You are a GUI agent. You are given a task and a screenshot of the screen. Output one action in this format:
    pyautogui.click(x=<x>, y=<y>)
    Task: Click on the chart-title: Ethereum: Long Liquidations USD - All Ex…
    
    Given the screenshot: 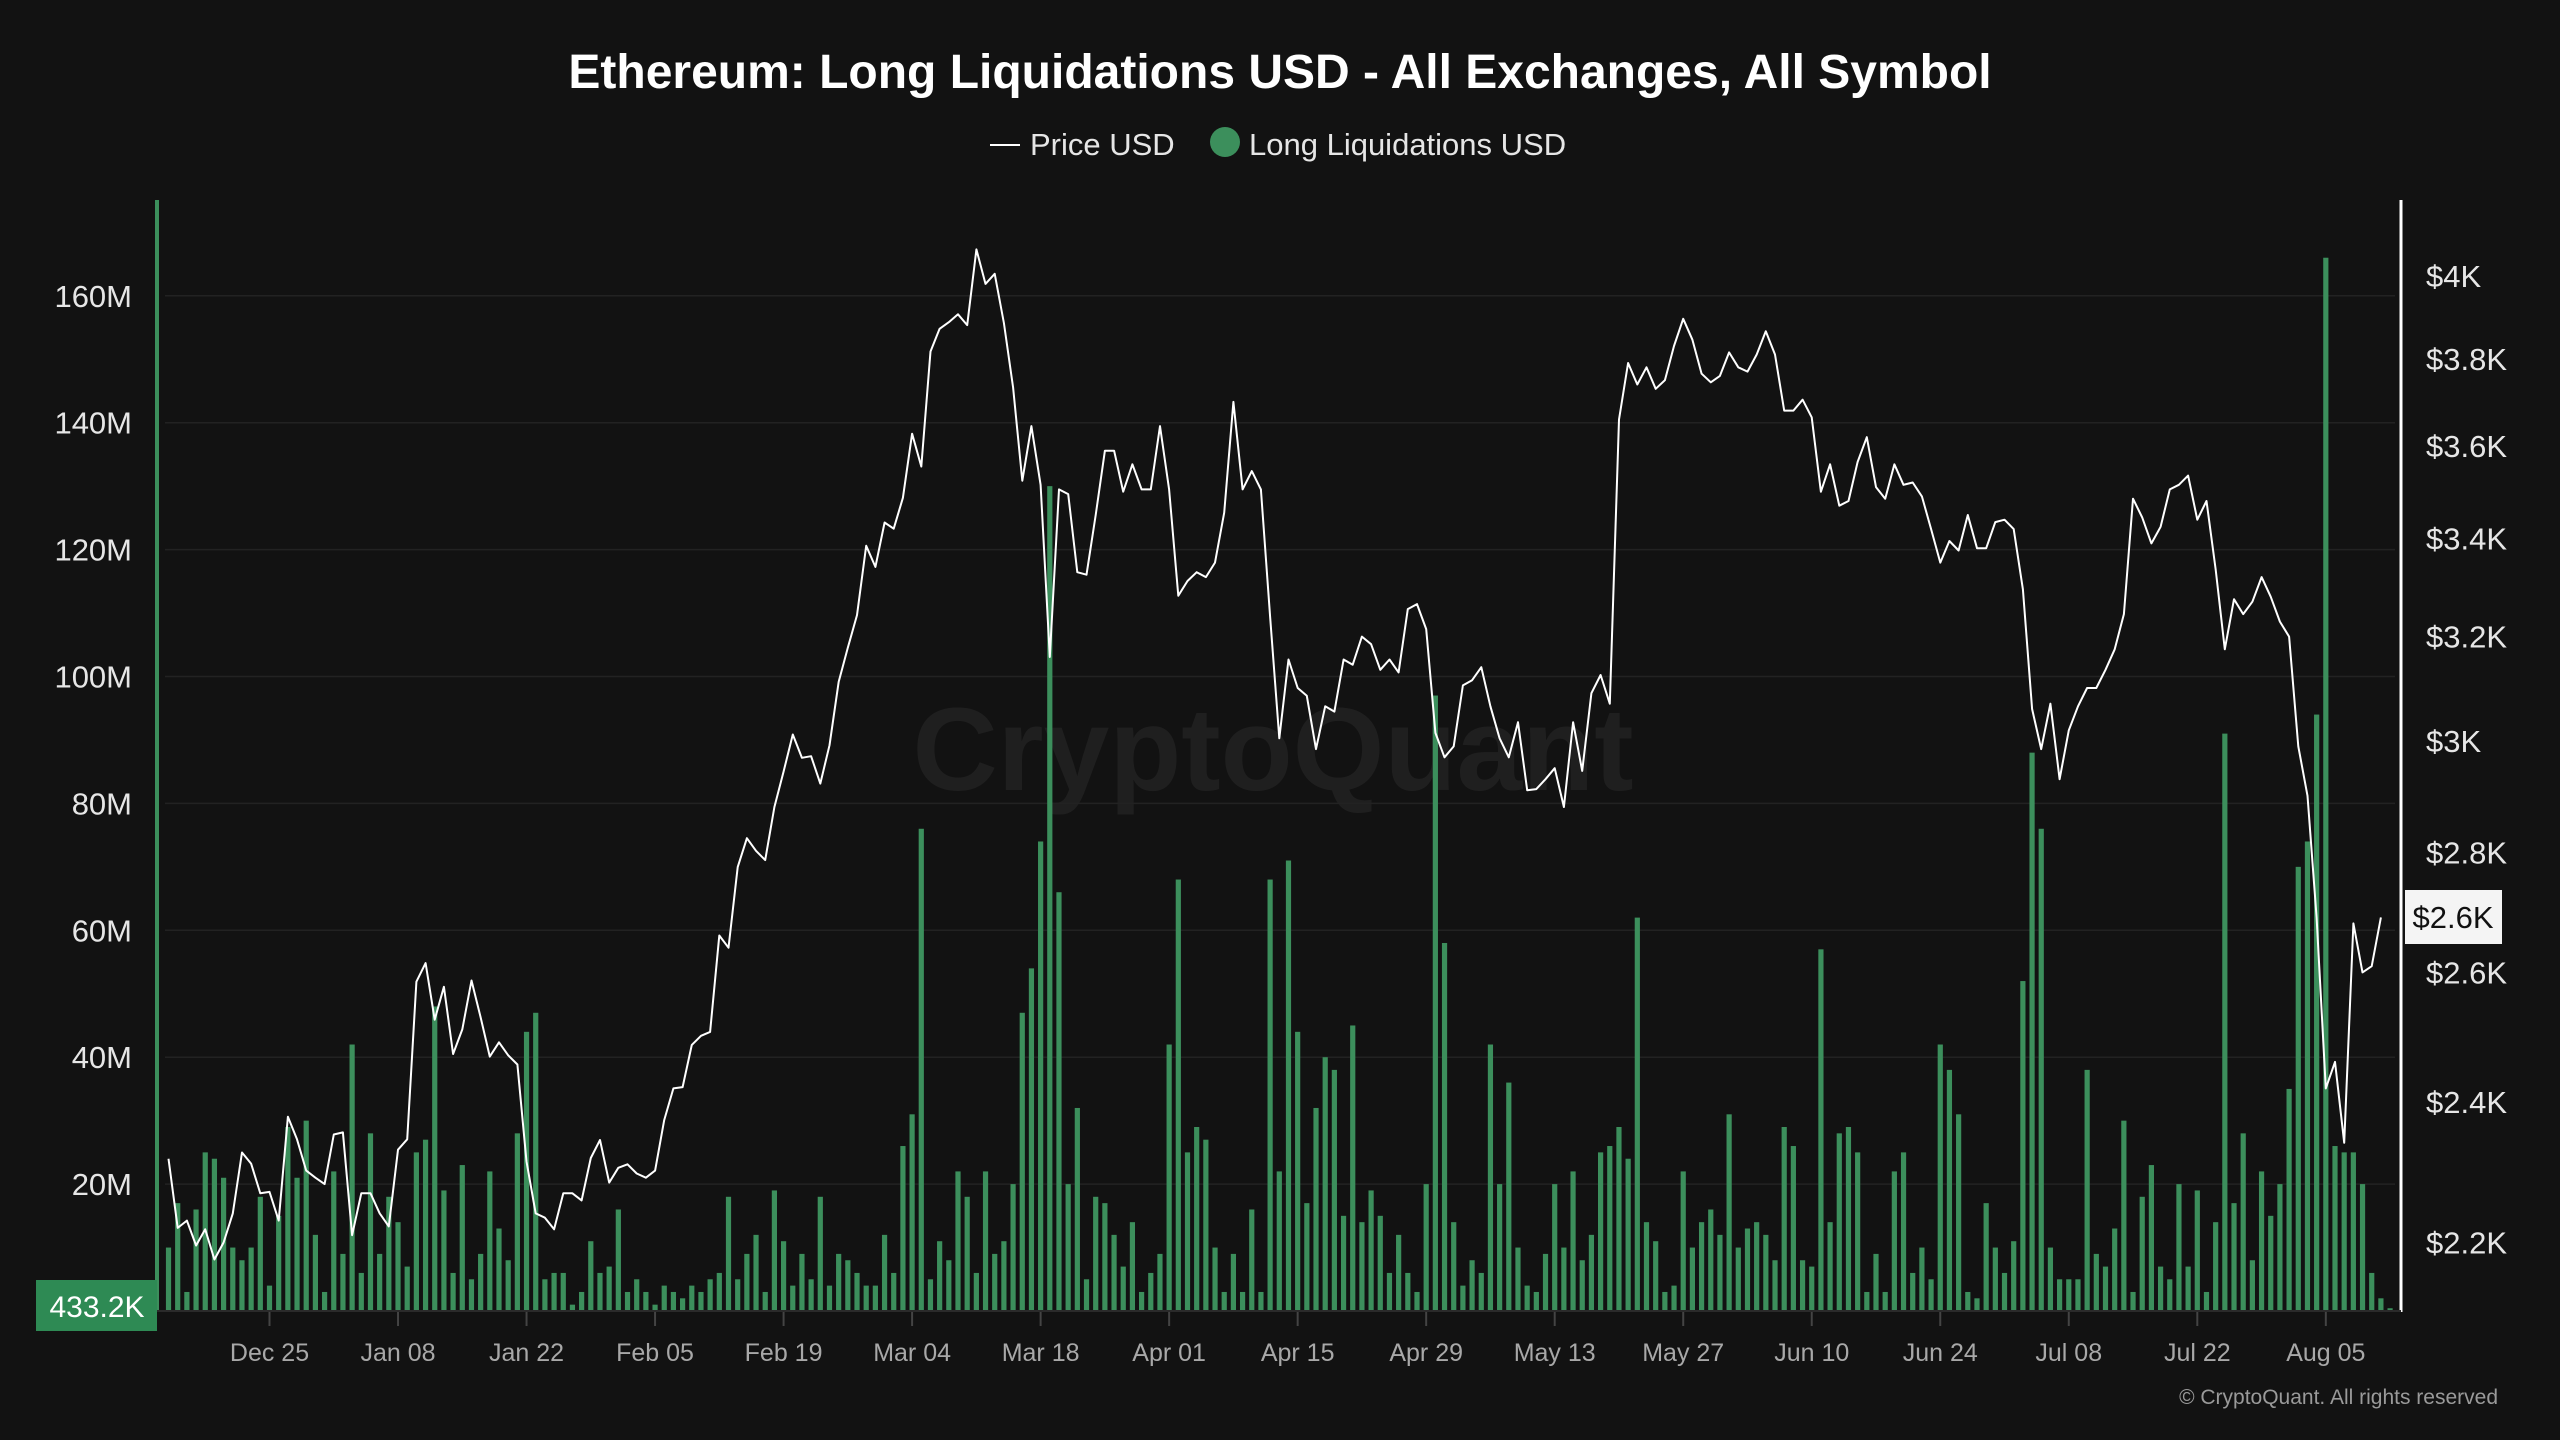 What is the action you would take?
    pyautogui.click(x=1279, y=72)
    